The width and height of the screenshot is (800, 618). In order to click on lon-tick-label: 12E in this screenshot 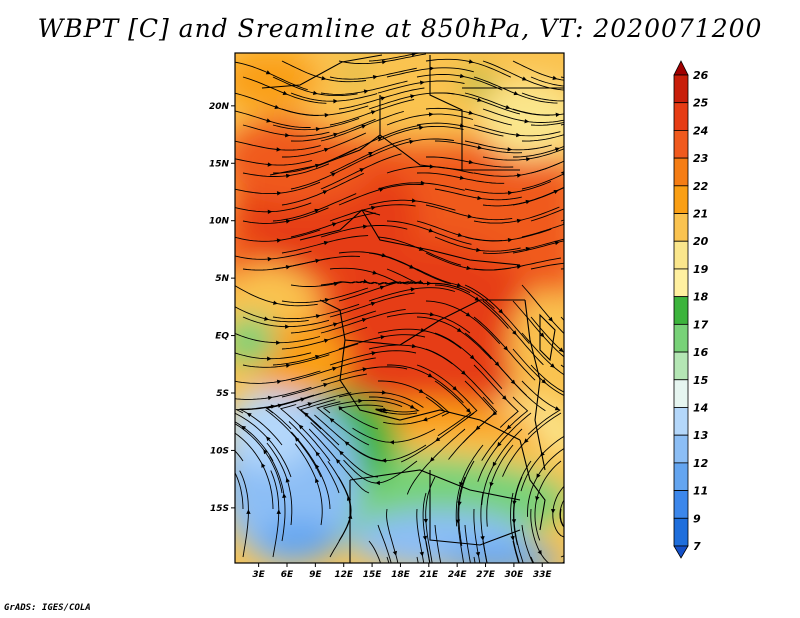, I will do `click(344, 575)`.